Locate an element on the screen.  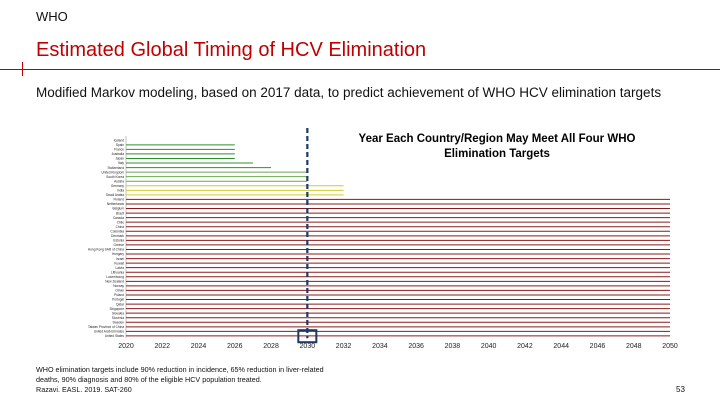
x-tick-label: 2038 is located at coordinates (453, 346).